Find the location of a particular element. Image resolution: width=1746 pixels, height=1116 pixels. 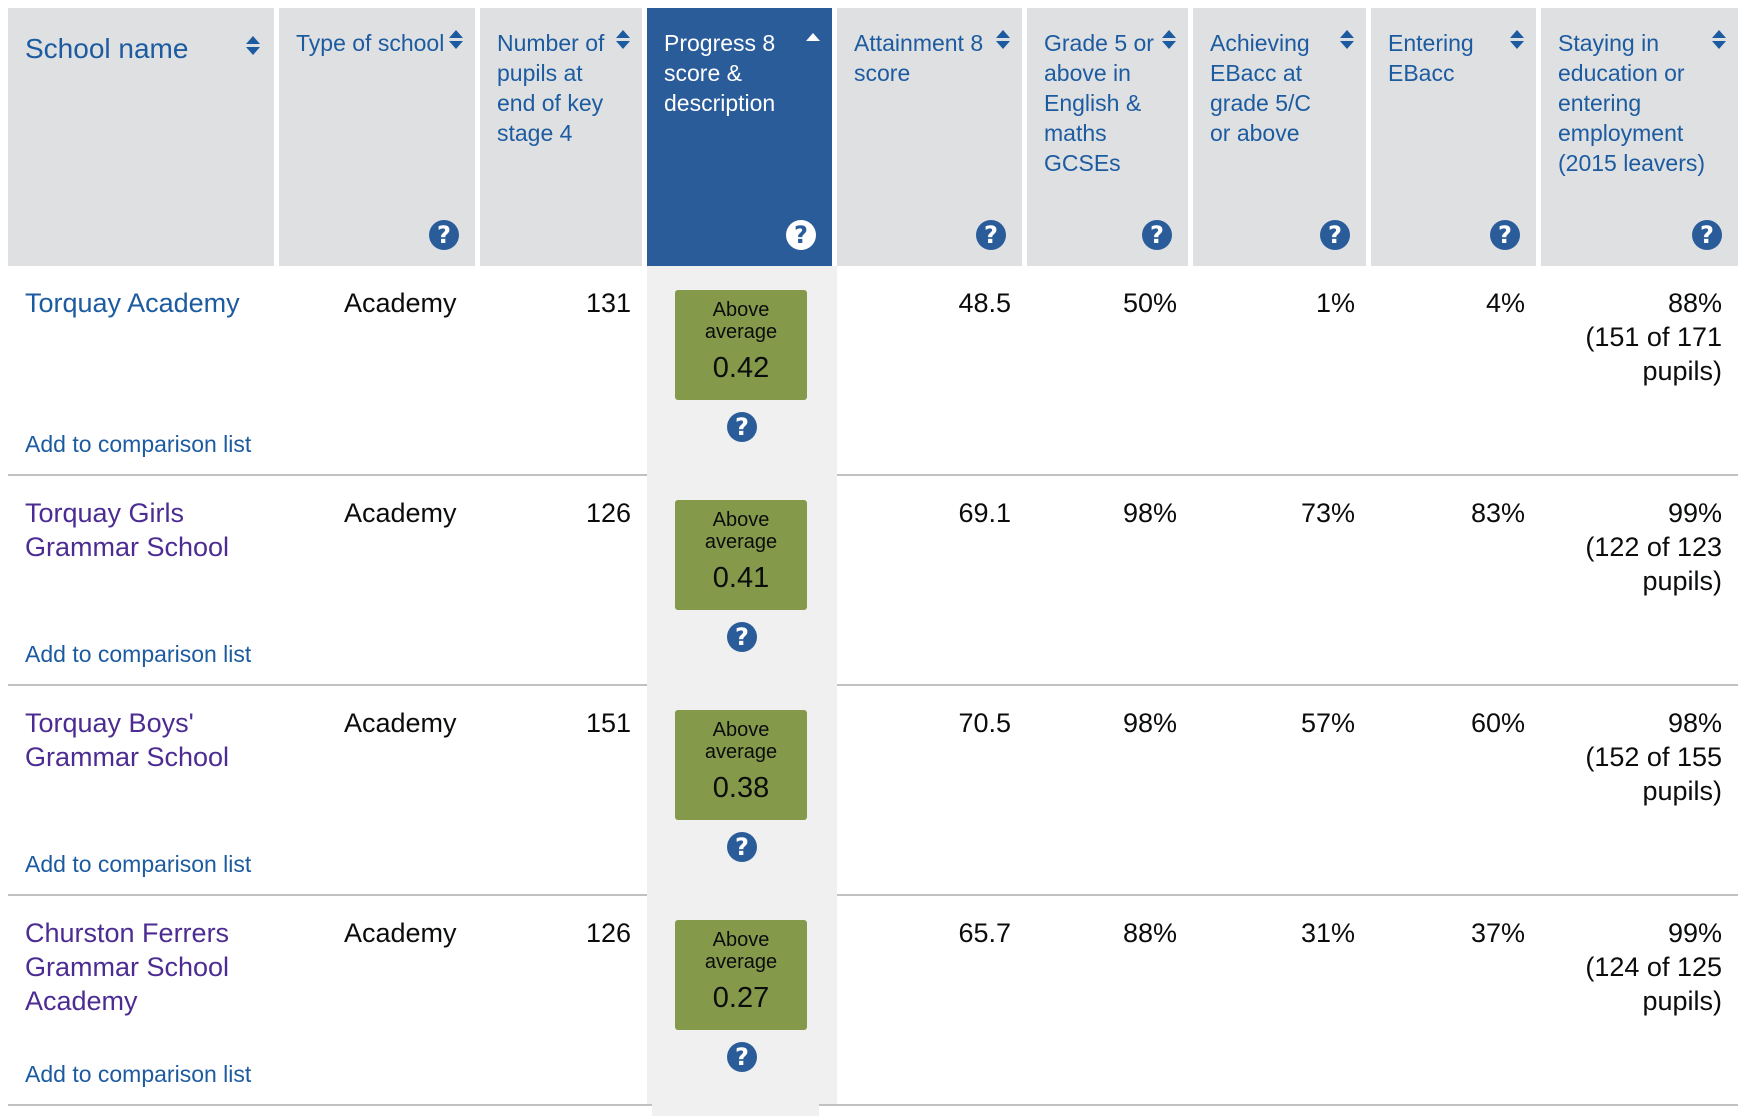

ebacc-achieving-value: 73% is located at coordinates (1327, 513).